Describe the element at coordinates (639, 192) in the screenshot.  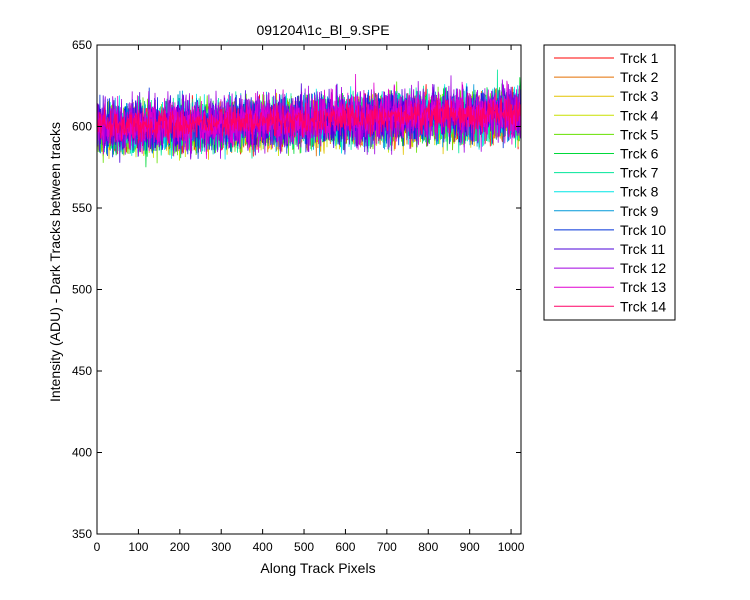
I see `legend-label-8: Trck 8` at that location.